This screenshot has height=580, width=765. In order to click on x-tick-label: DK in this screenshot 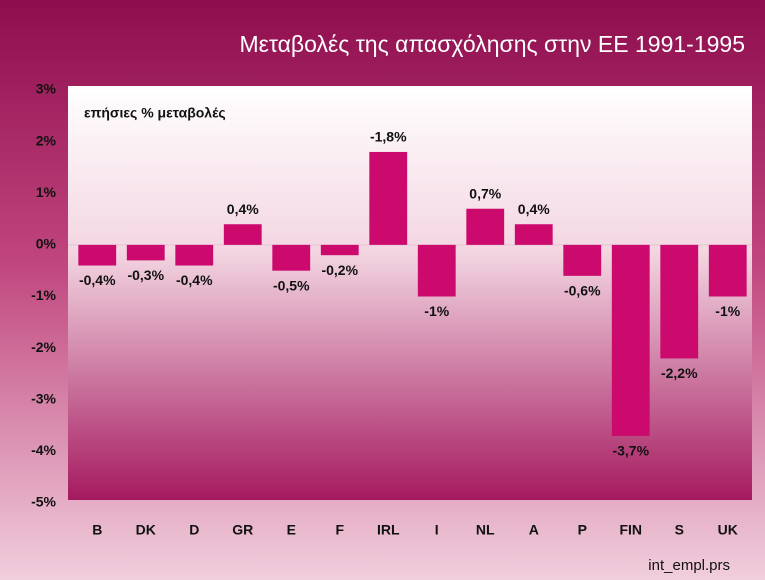, I will do `click(146, 530)`.